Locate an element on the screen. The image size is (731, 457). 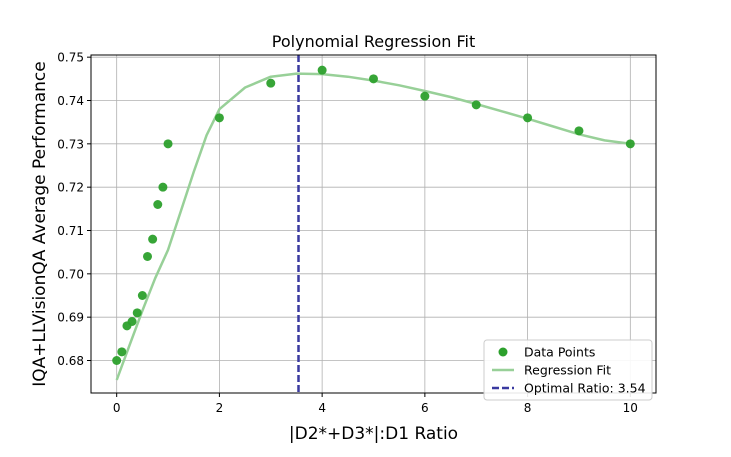
y-tick-label: 0.70 is located at coordinates (70, 274).